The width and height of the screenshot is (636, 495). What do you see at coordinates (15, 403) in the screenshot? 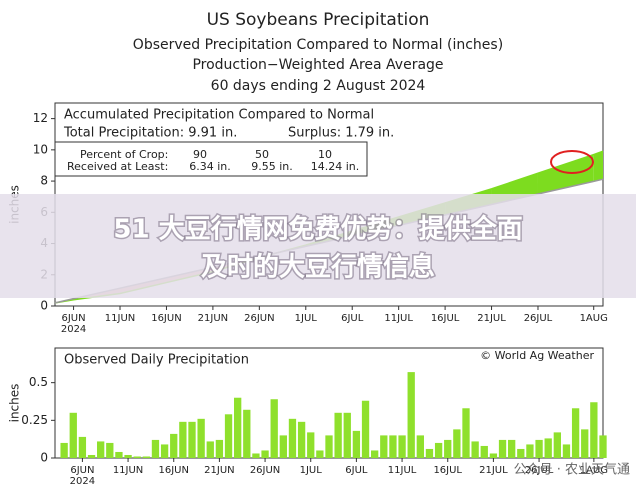
I see `y-axis-label: inches` at bounding box center [15, 403].